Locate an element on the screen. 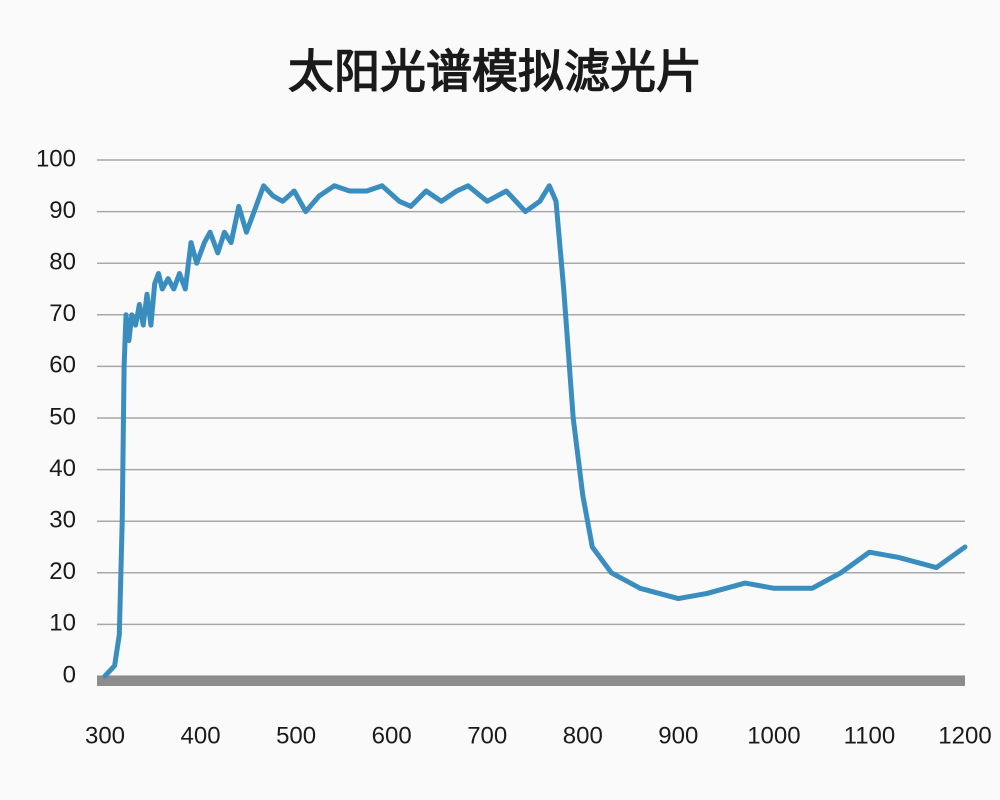 This screenshot has width=1000, height=800. x-tick-label: 400 is located at coordinates (201, 735).